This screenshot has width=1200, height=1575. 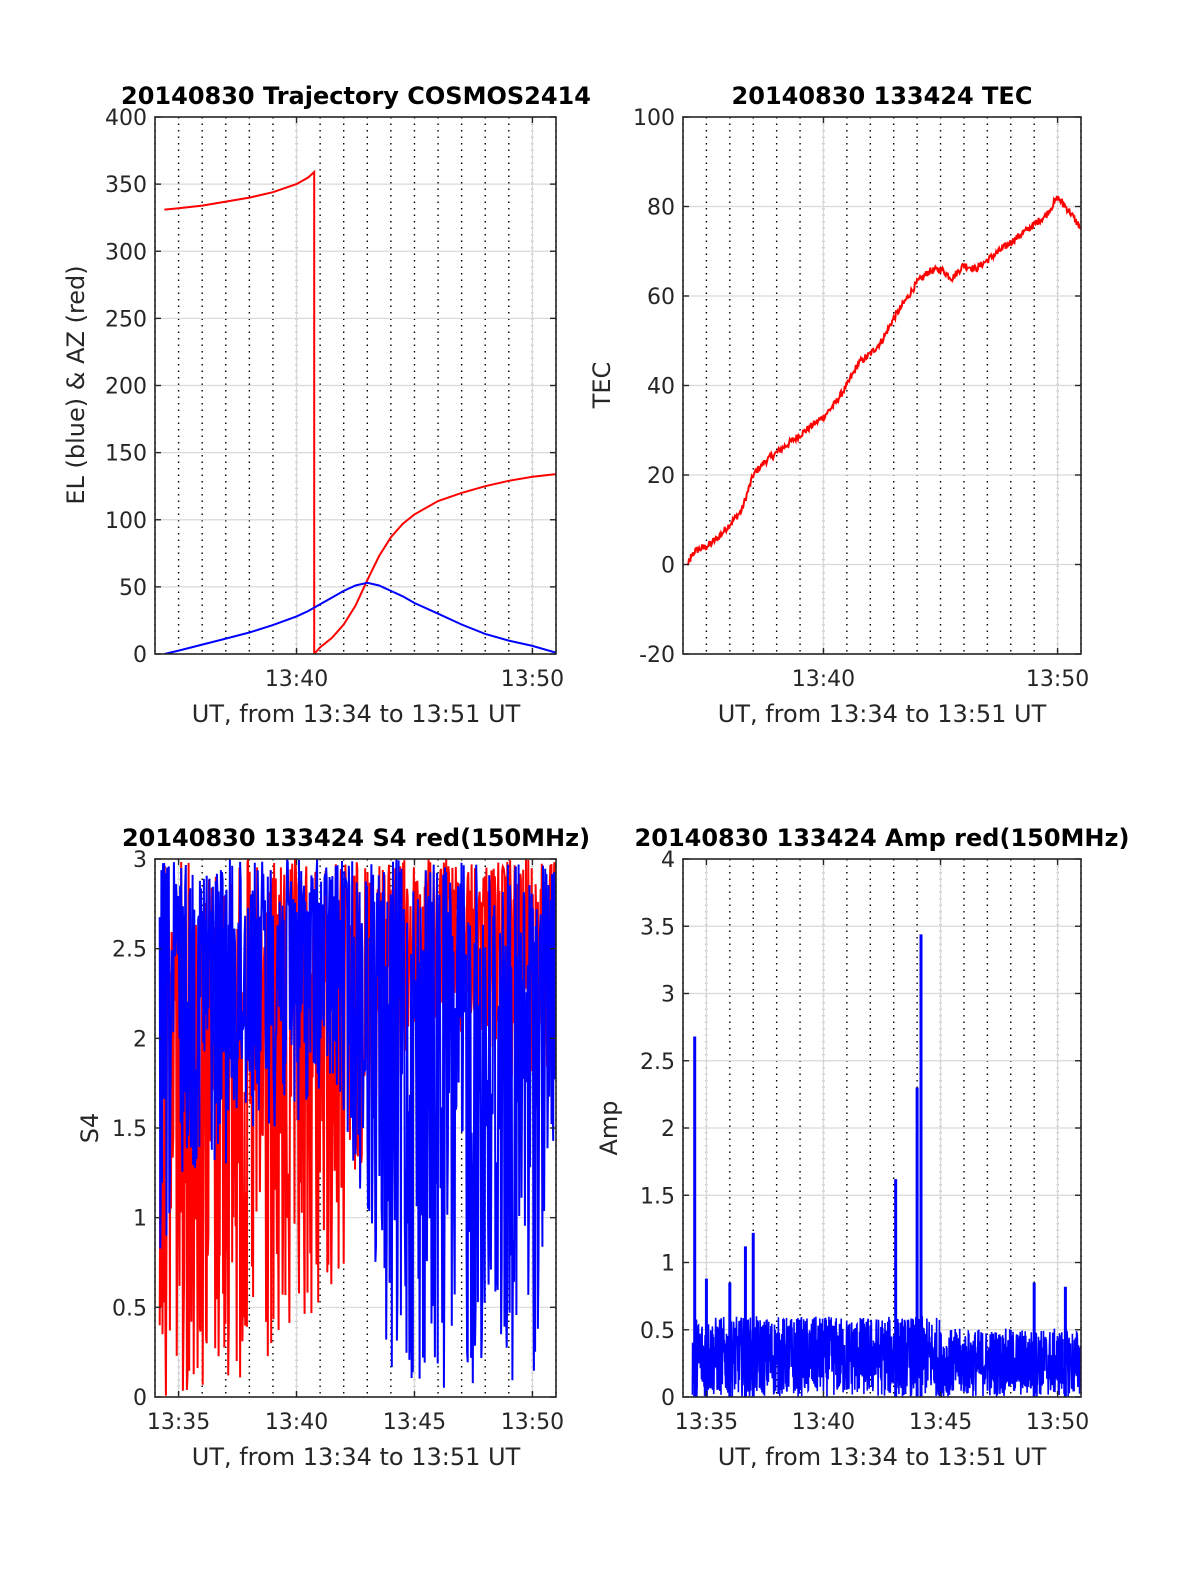 What do you see at coordinates (140, 655) in the screenshot?
I see `trajectory-ytick-label: 0` at bounding box center [140, 655].